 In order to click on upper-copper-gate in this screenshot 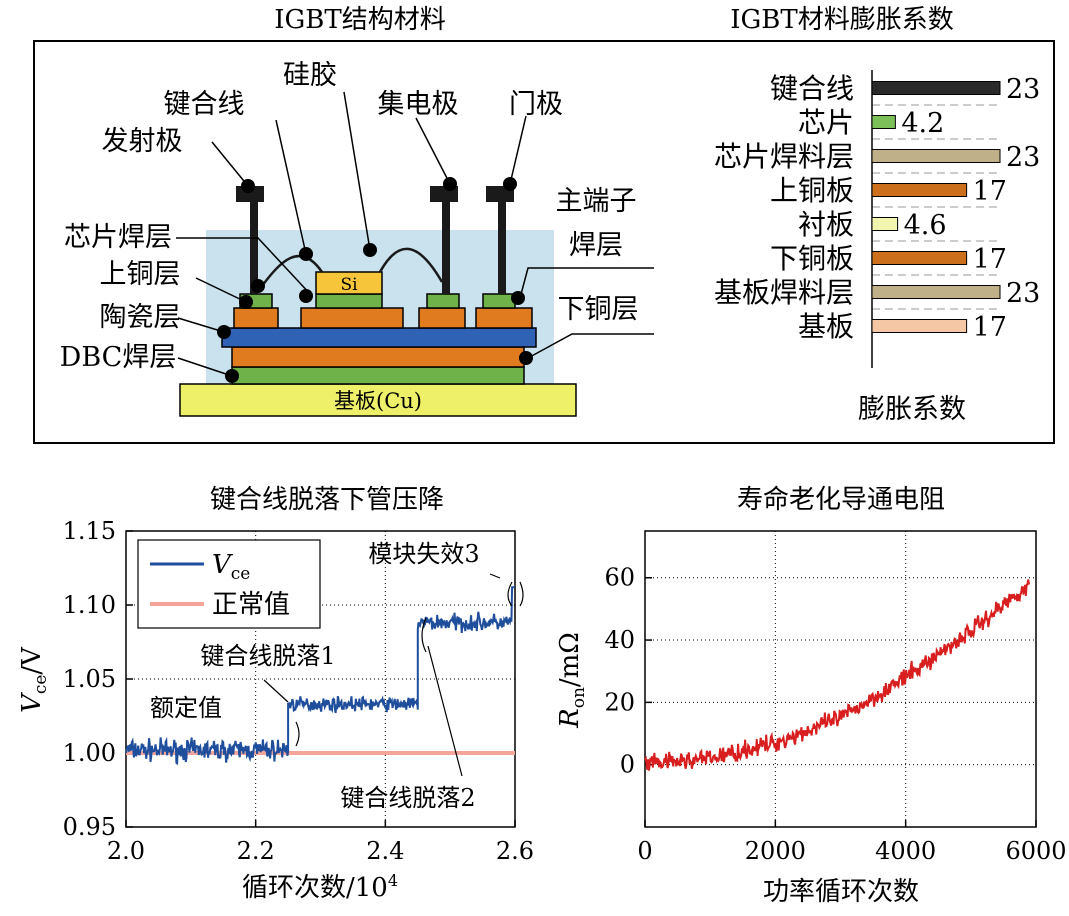, I will do `click(504, 318)`.